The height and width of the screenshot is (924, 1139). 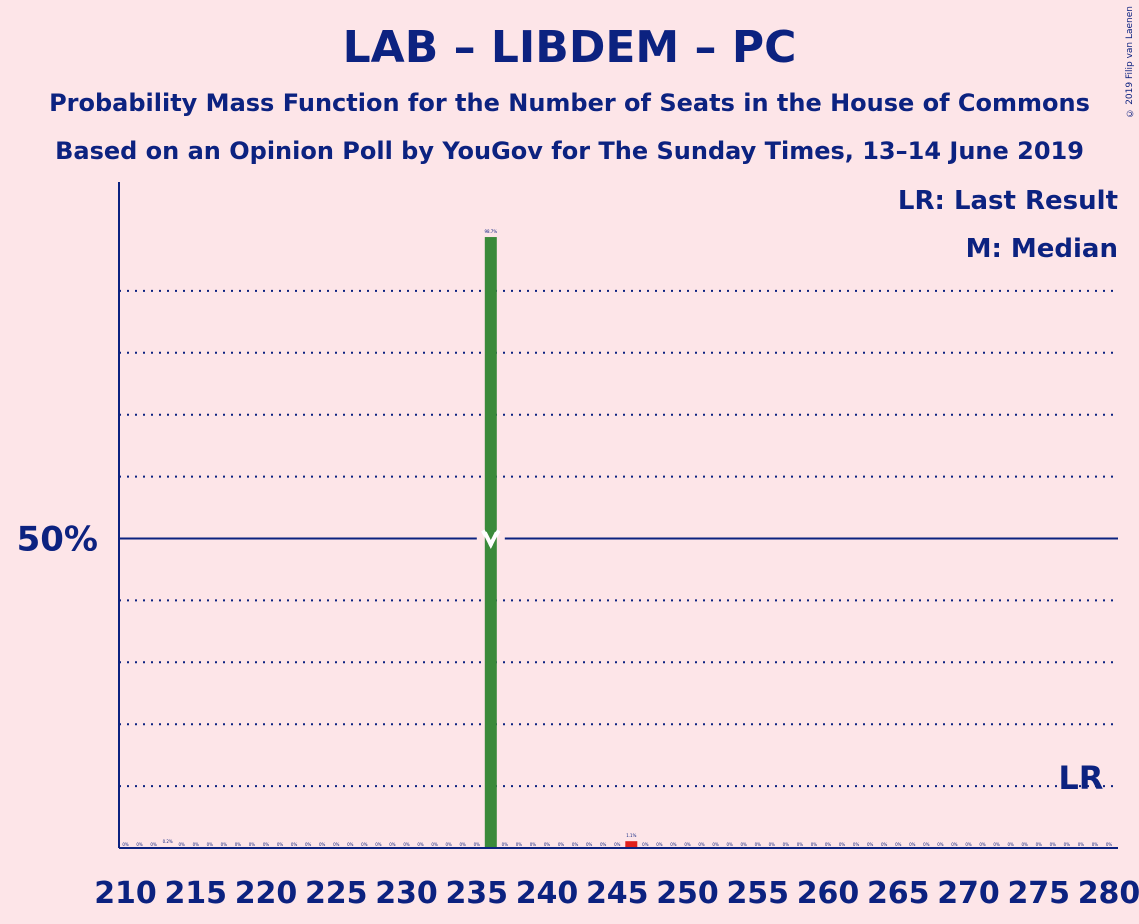 What do you see at coordinates (898, 893) in the screenshot?
I see `x-tick-label-265: 265` at bounding box center [898, 893].